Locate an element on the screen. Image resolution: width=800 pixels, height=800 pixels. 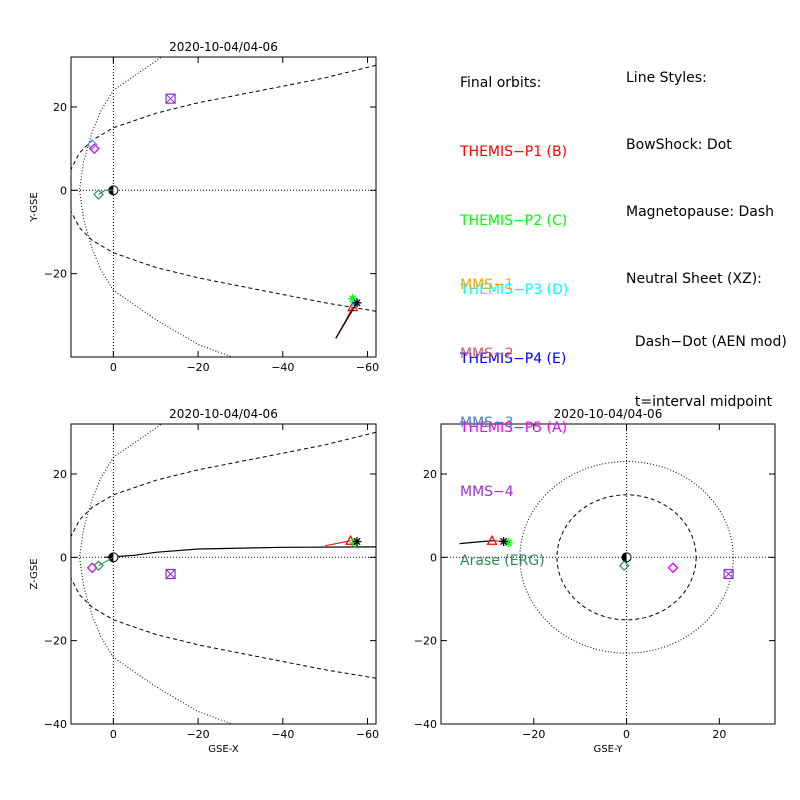
y-tick-label-1-0: 20 is located at coordinates (60, 474).